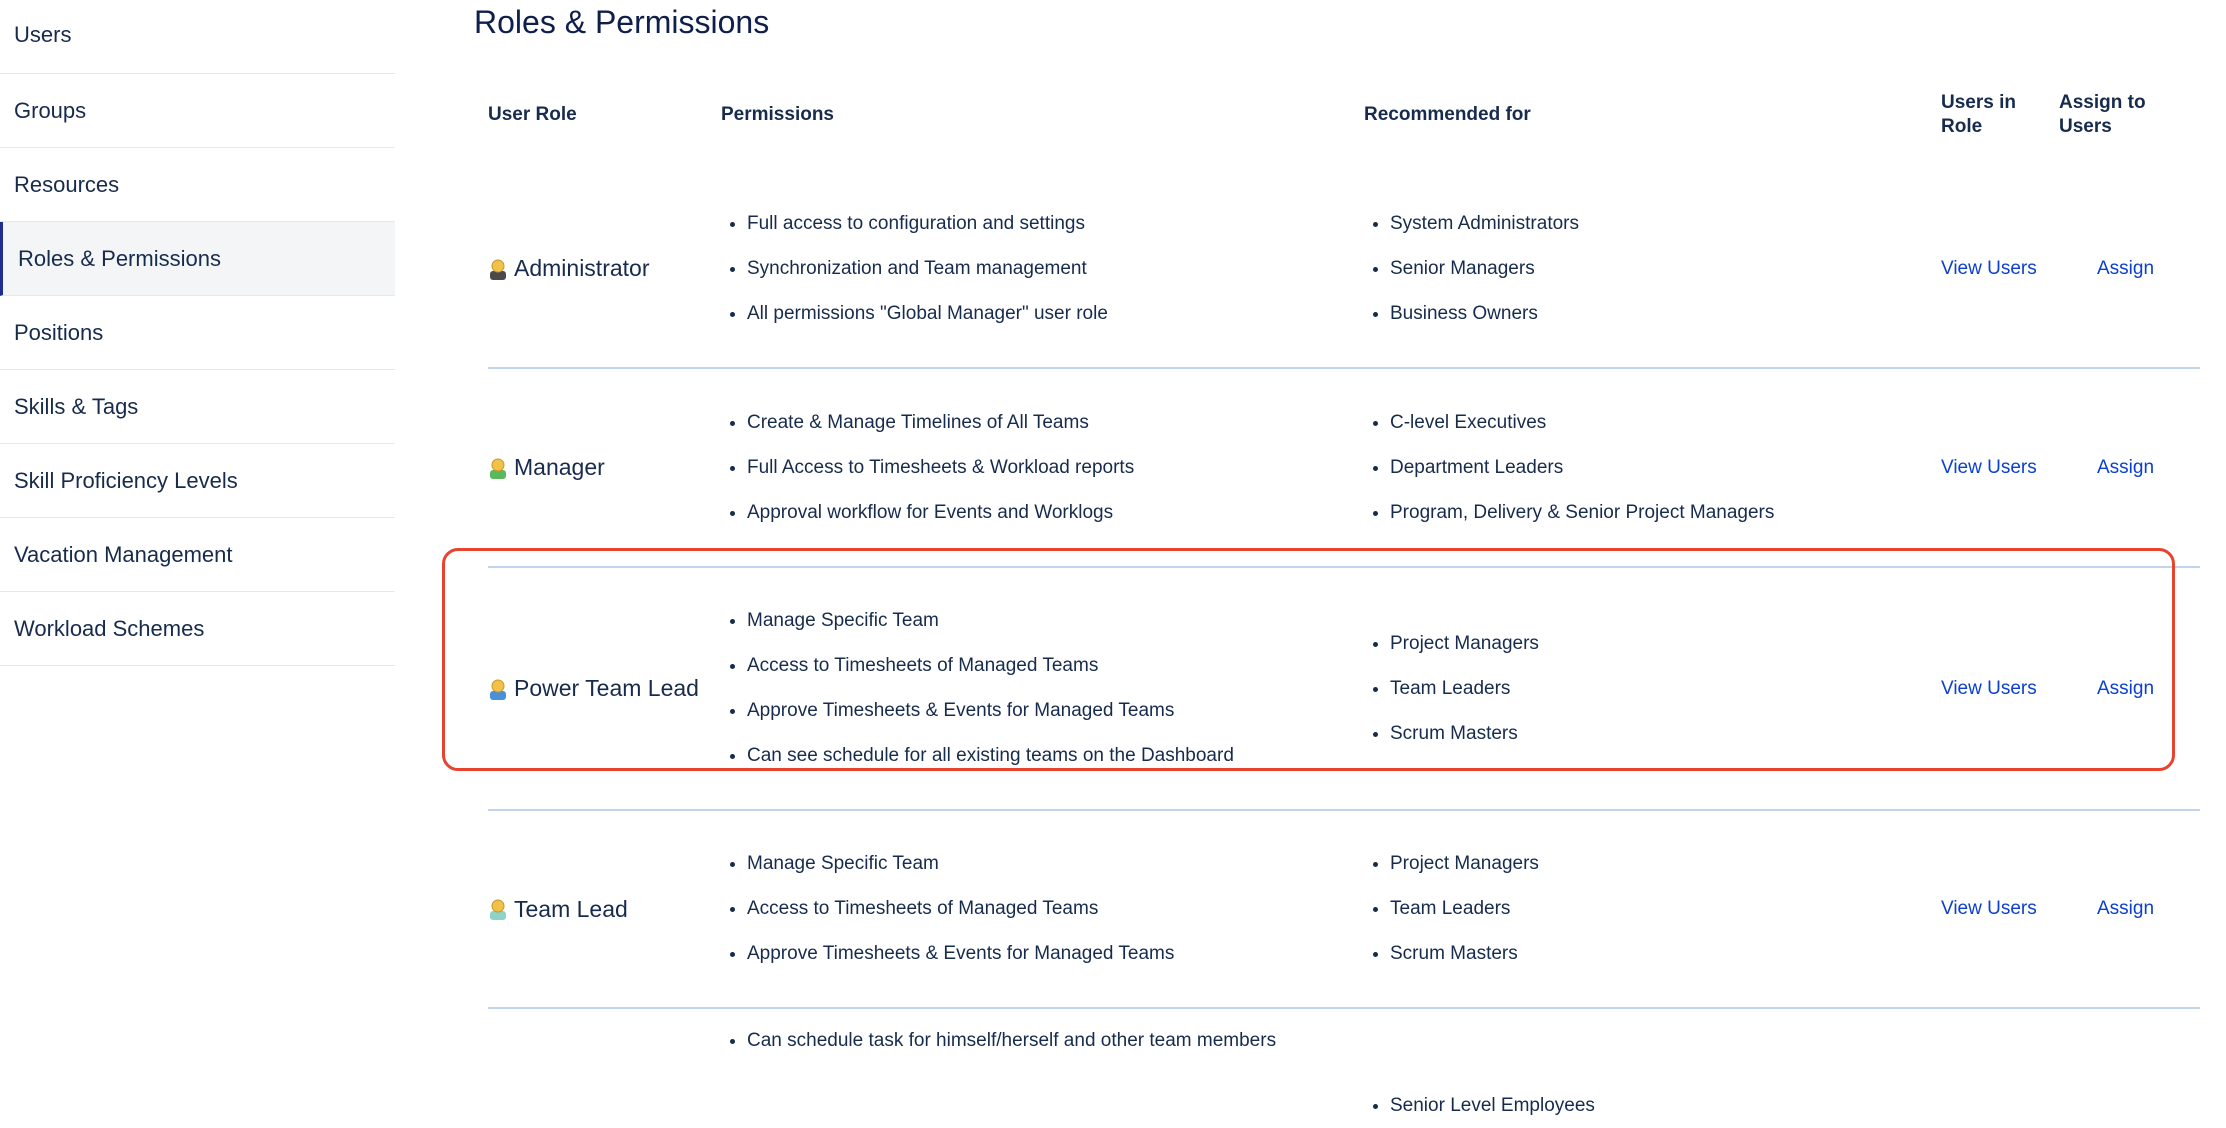 Image resolution: width=2226 pixels, height=1128 pixels. I want to click on recommended-cell: Senior Level Employees, so click(1652, 1068).